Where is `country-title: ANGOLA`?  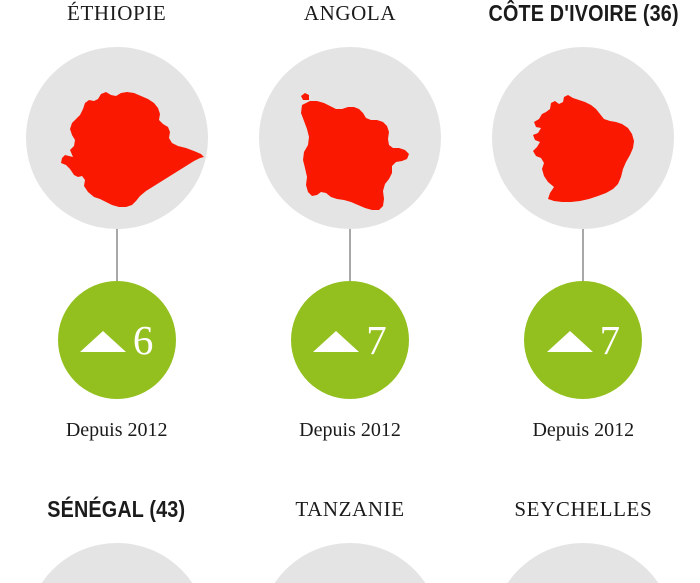
country-title: ANGOLA is located at coordinates (350, 12).